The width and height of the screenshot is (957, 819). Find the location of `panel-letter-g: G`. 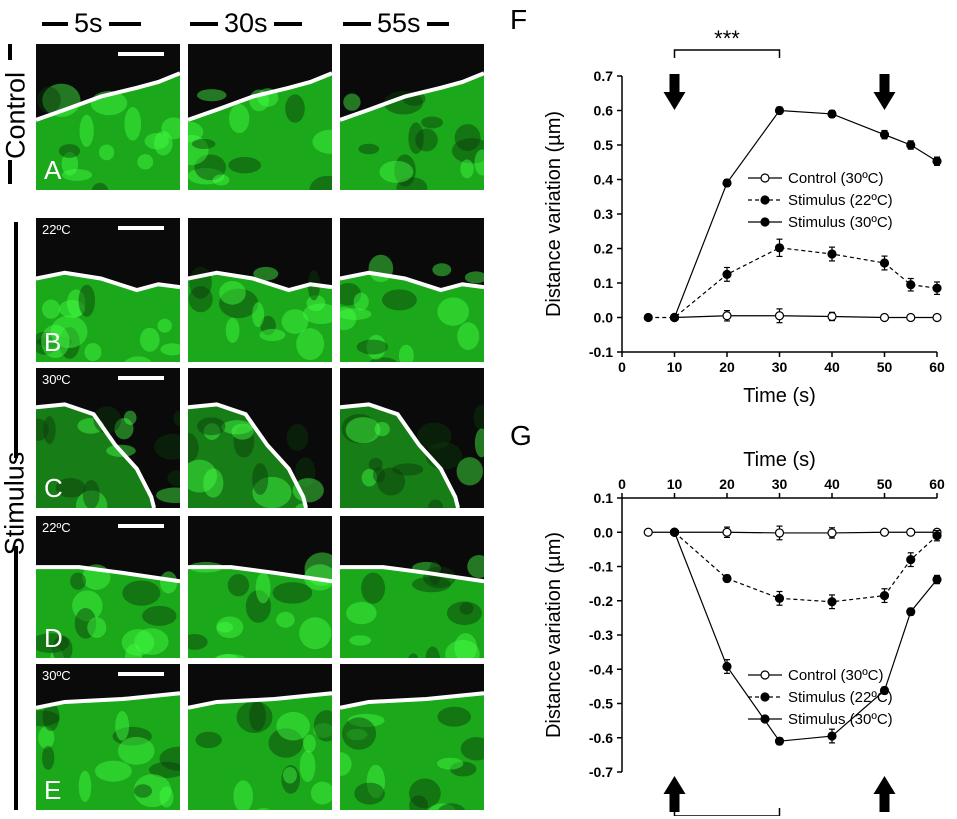

panel-letter-g: G is located at coordinates (521, 435).